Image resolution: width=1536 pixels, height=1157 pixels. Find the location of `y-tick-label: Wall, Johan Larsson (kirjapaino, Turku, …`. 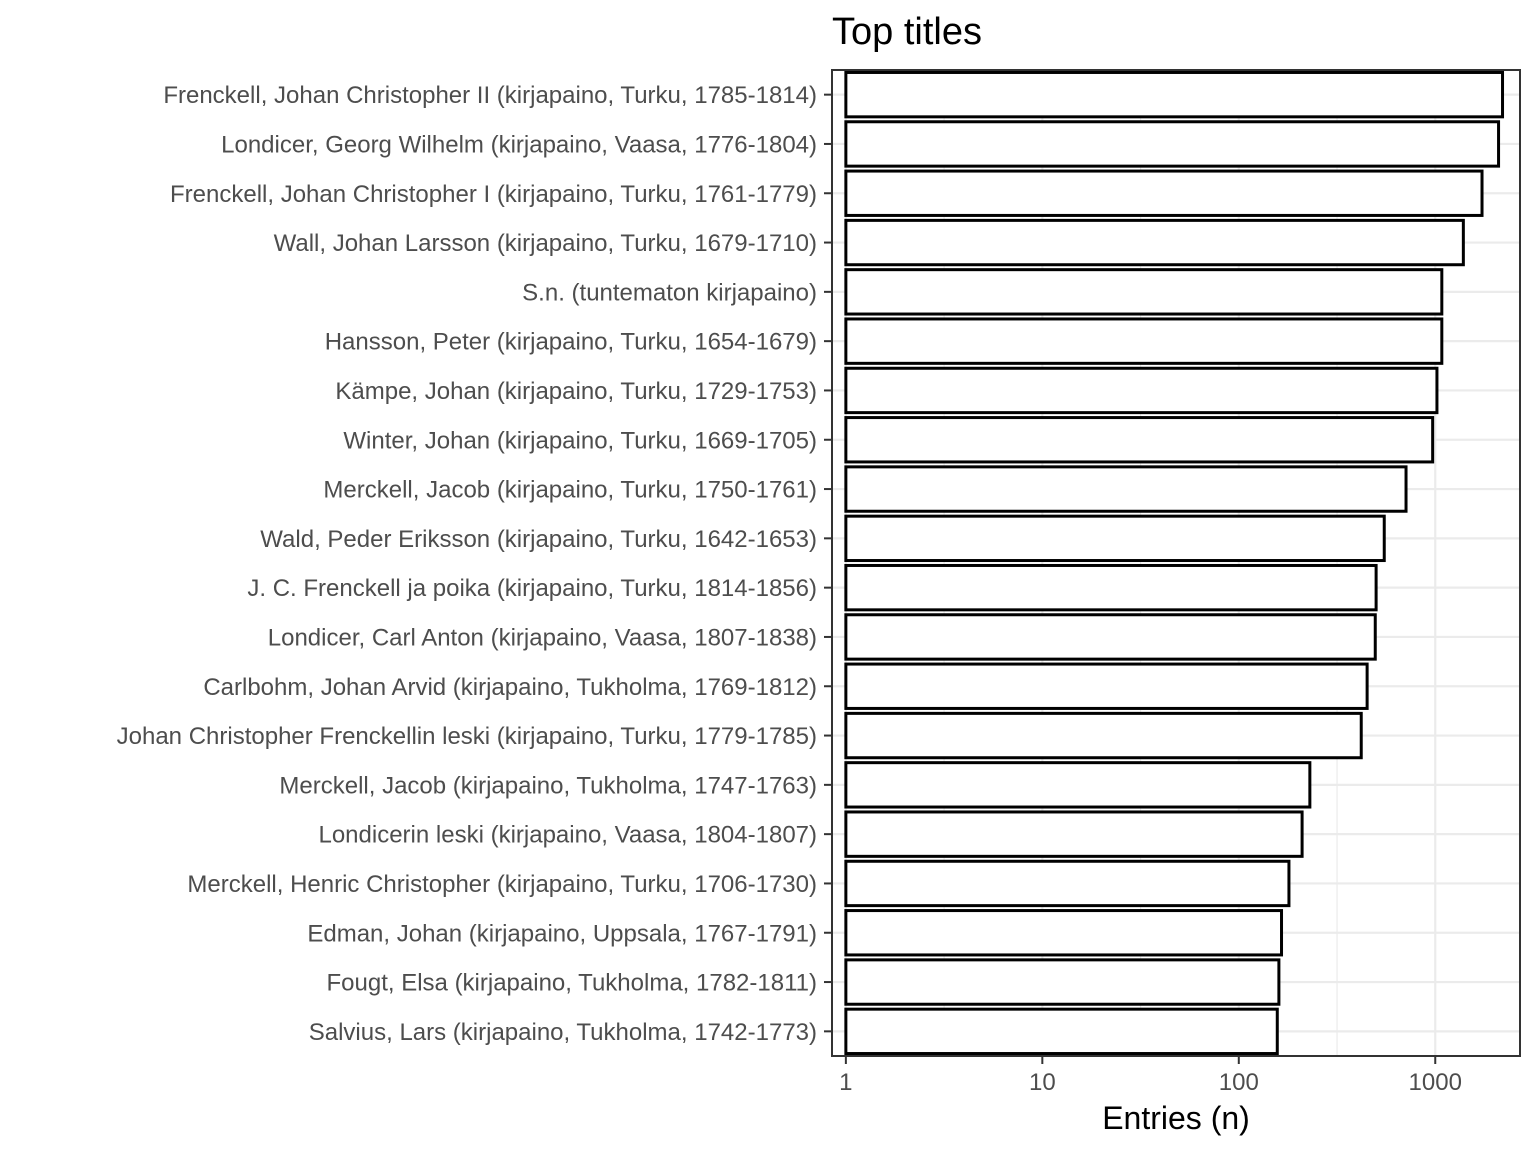

y-tick-label: Wall, Johan Larsson (kirjapaino, Turku, … is located at coordinates (545, 243).